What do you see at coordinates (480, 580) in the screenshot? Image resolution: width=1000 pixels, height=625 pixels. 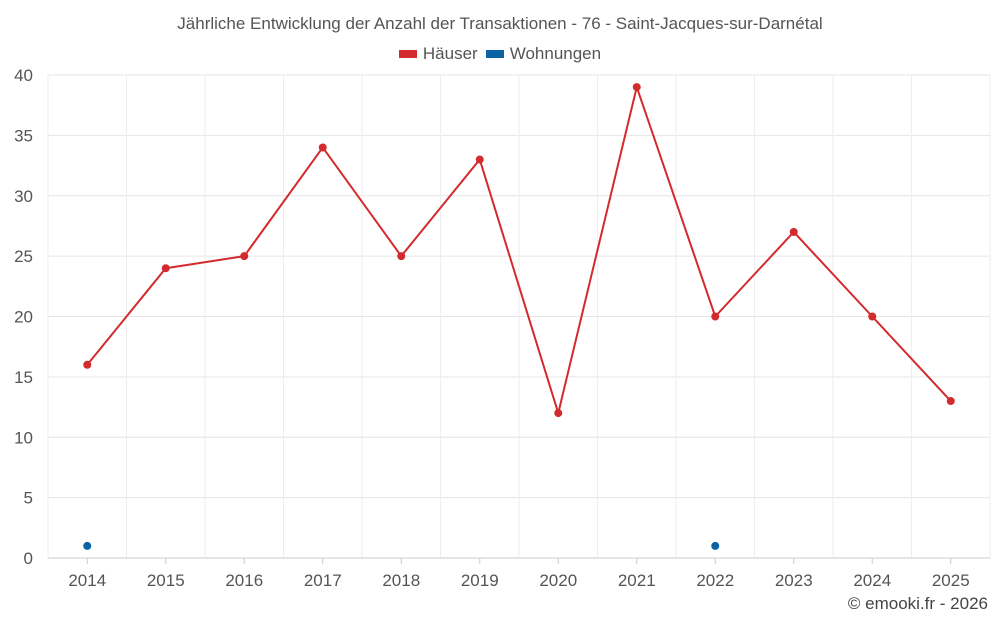 I see `x-tick-label: 2019` at bounding box center [480, 580].